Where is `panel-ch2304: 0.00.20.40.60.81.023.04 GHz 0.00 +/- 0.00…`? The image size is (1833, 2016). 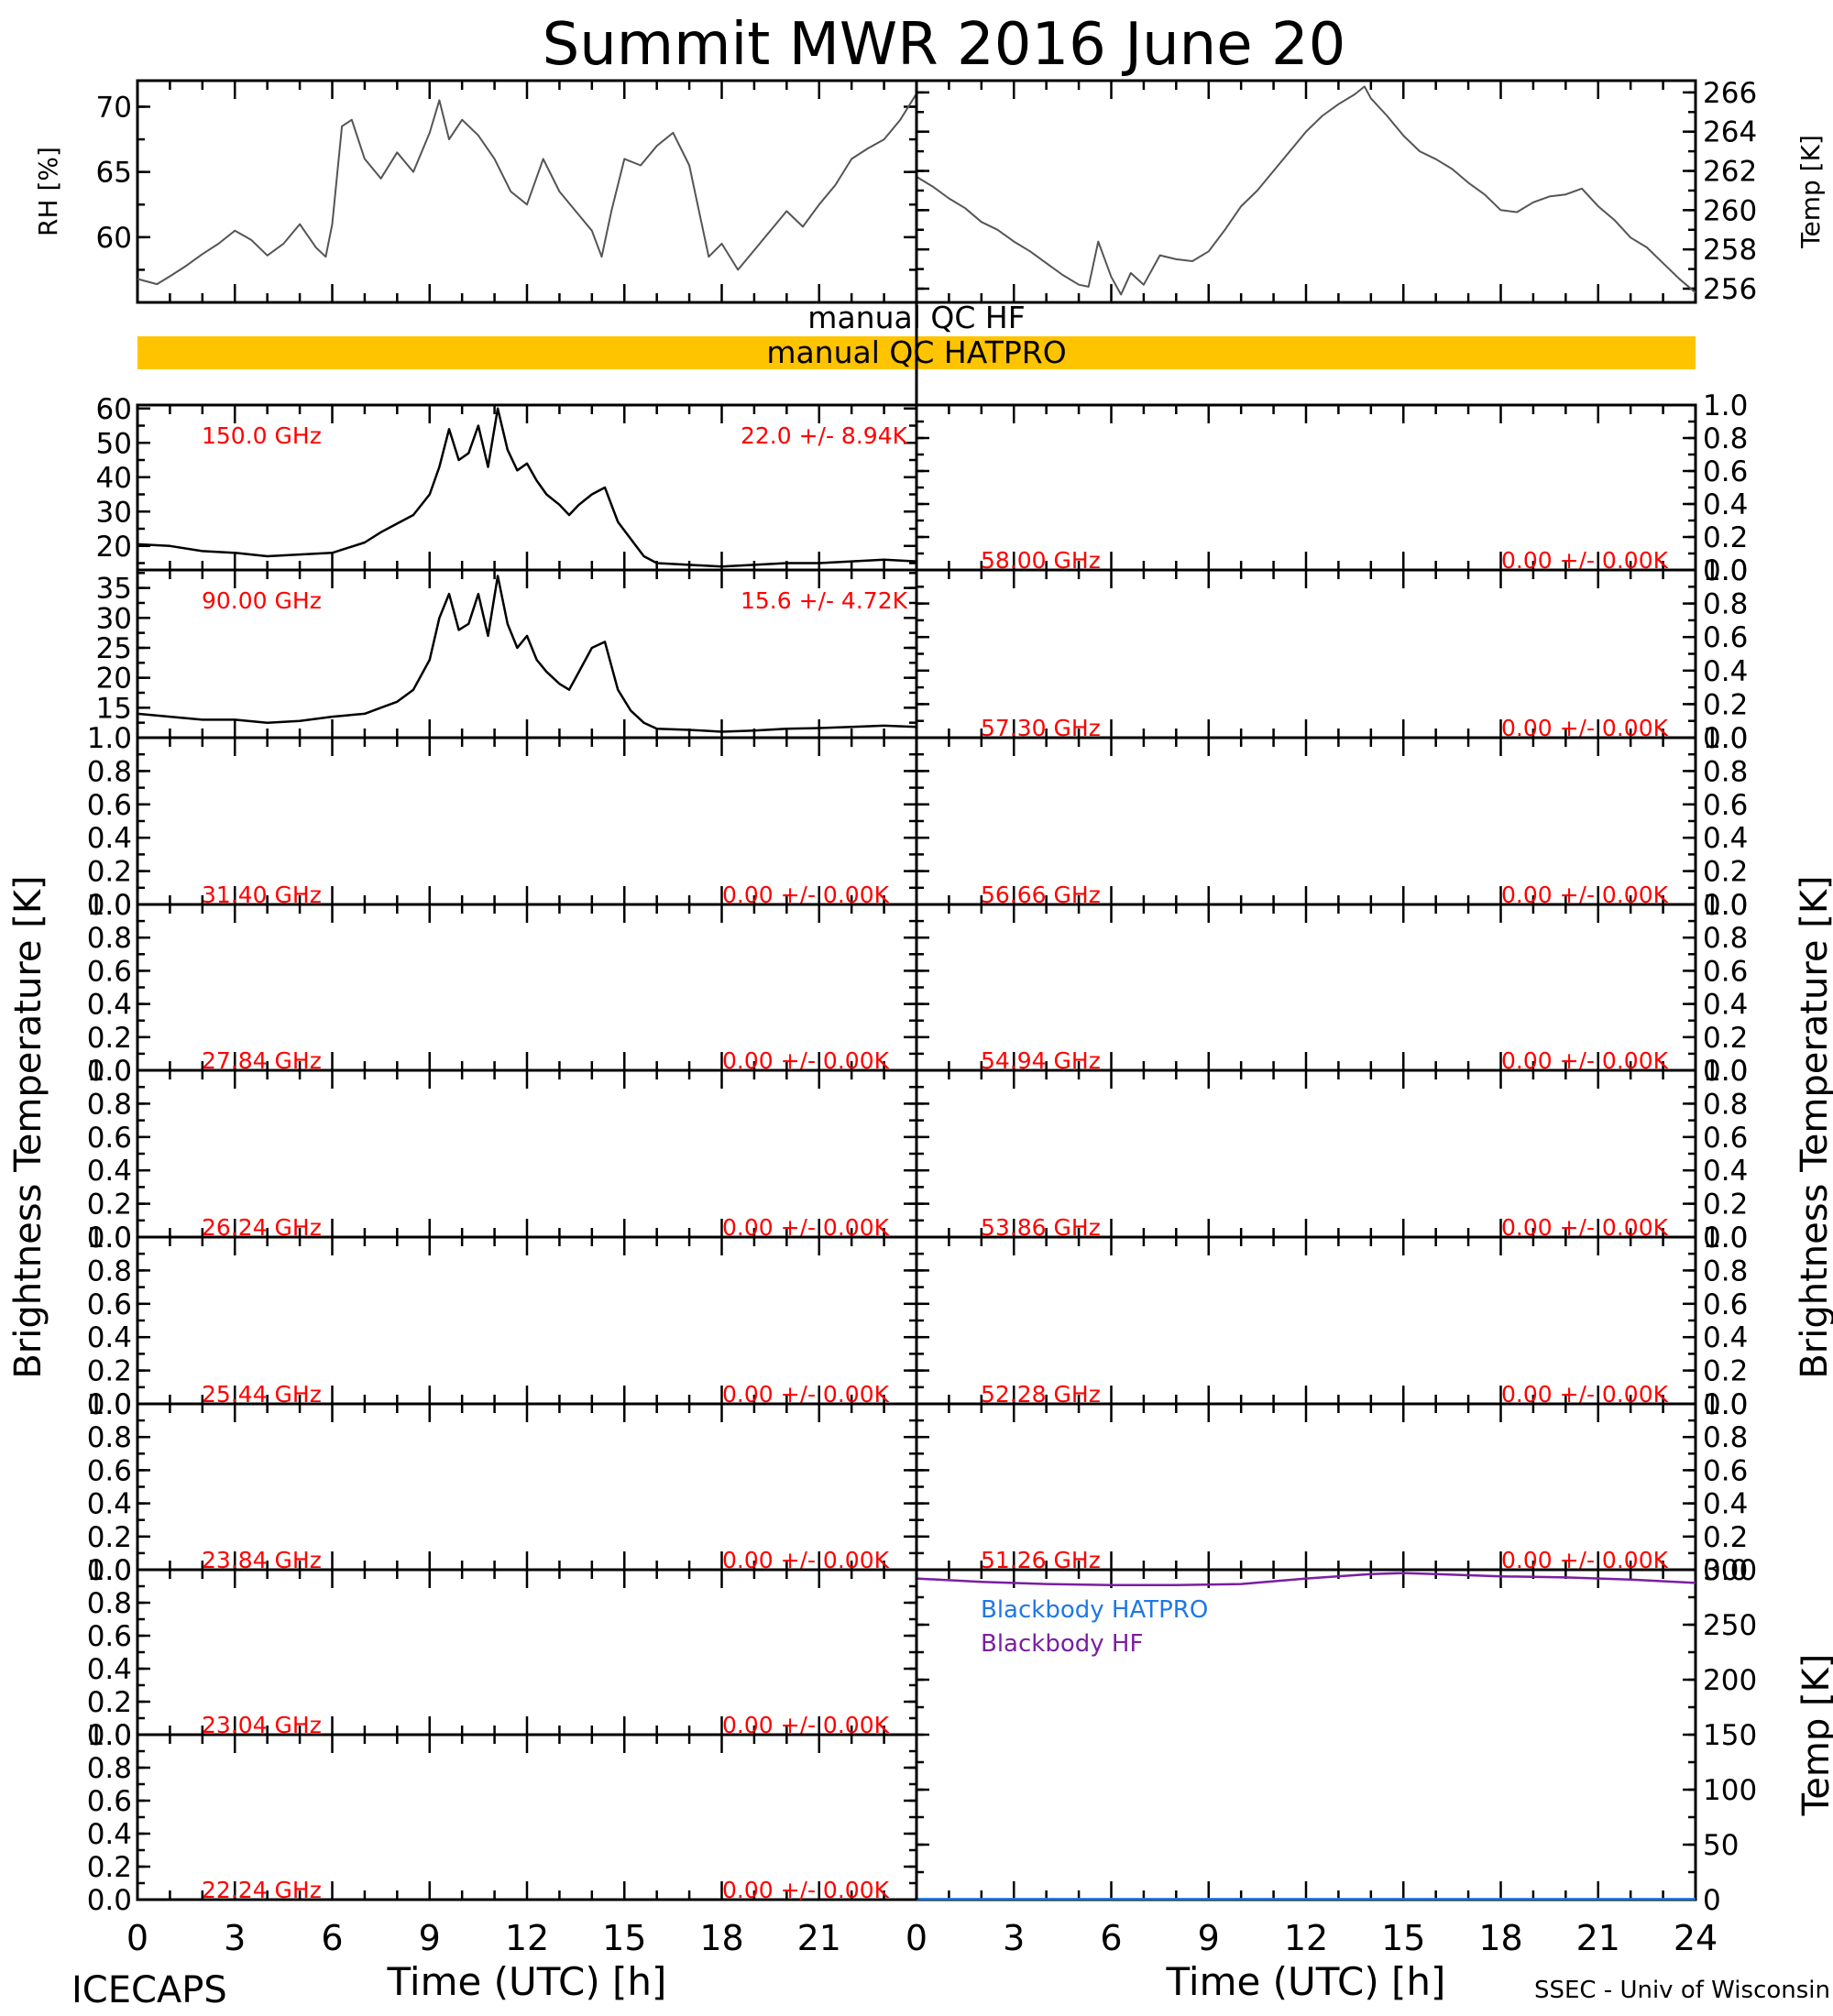 panel-ch2304: 0.00.20.40.60.81.023.04 GHz 0.00 +/- 0.00… is located at coordinates (502, 1653).